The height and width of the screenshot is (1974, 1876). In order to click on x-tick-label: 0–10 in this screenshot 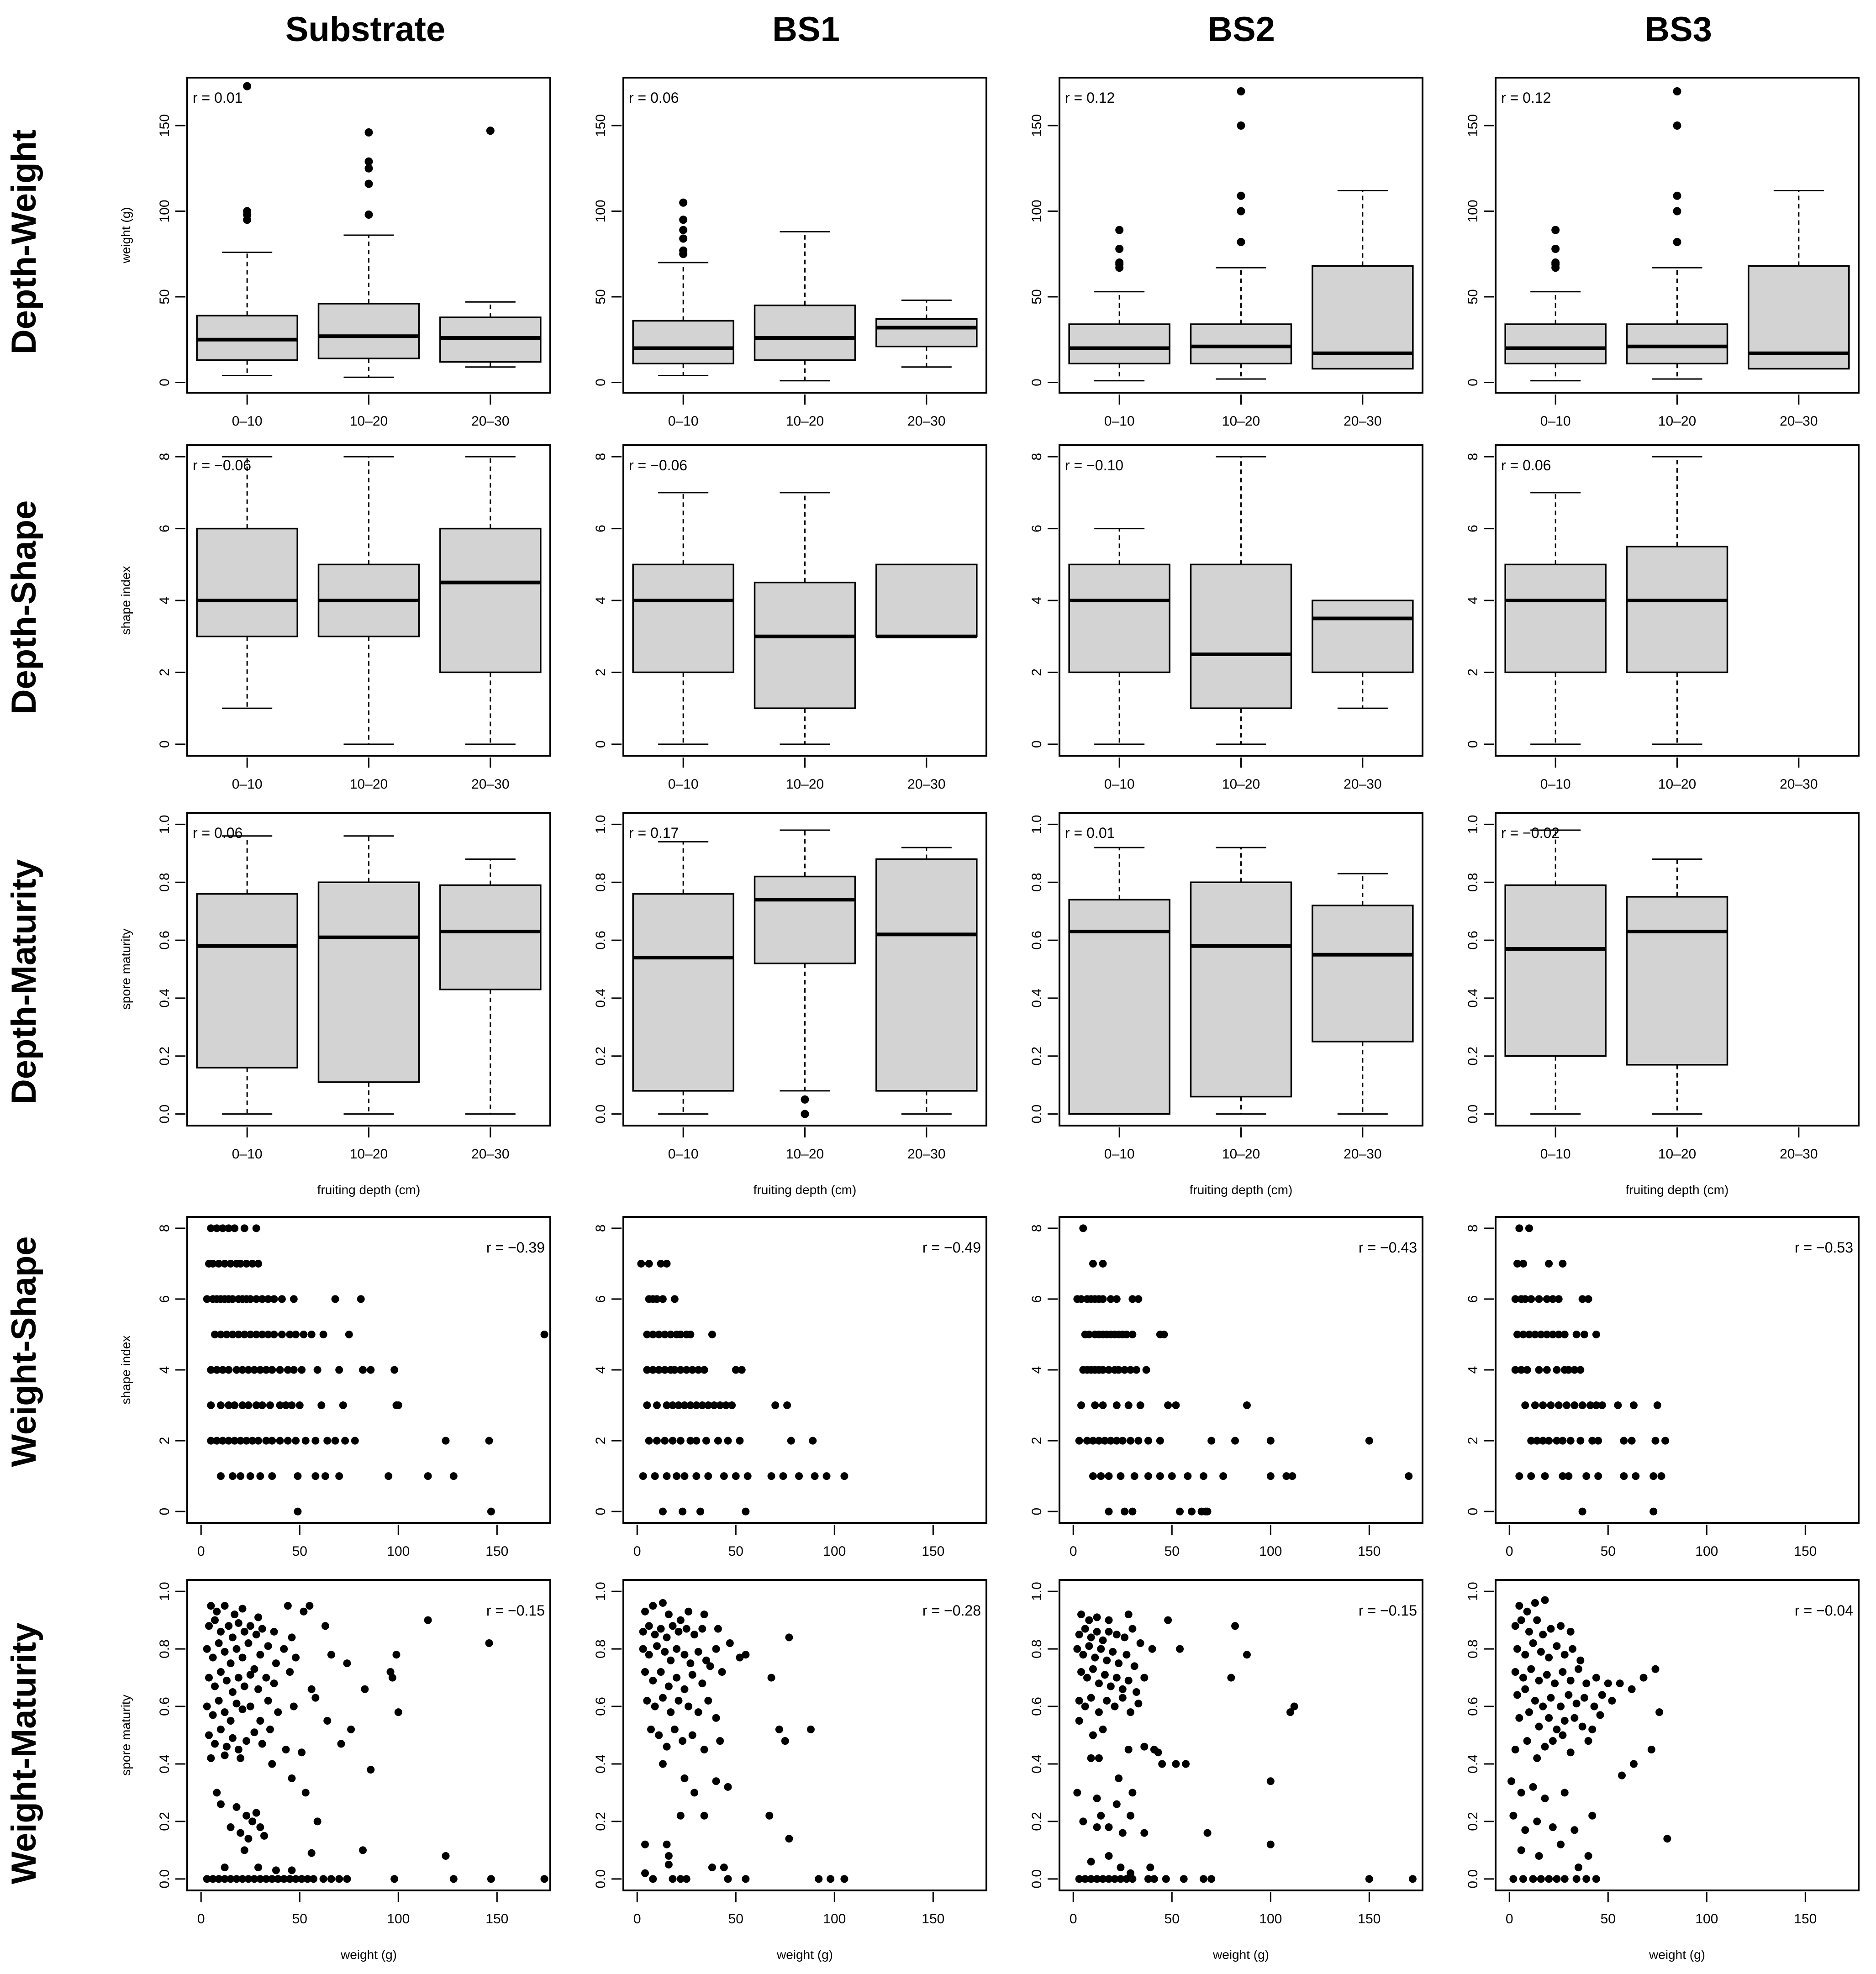, I will do `click(247, 1154)`.